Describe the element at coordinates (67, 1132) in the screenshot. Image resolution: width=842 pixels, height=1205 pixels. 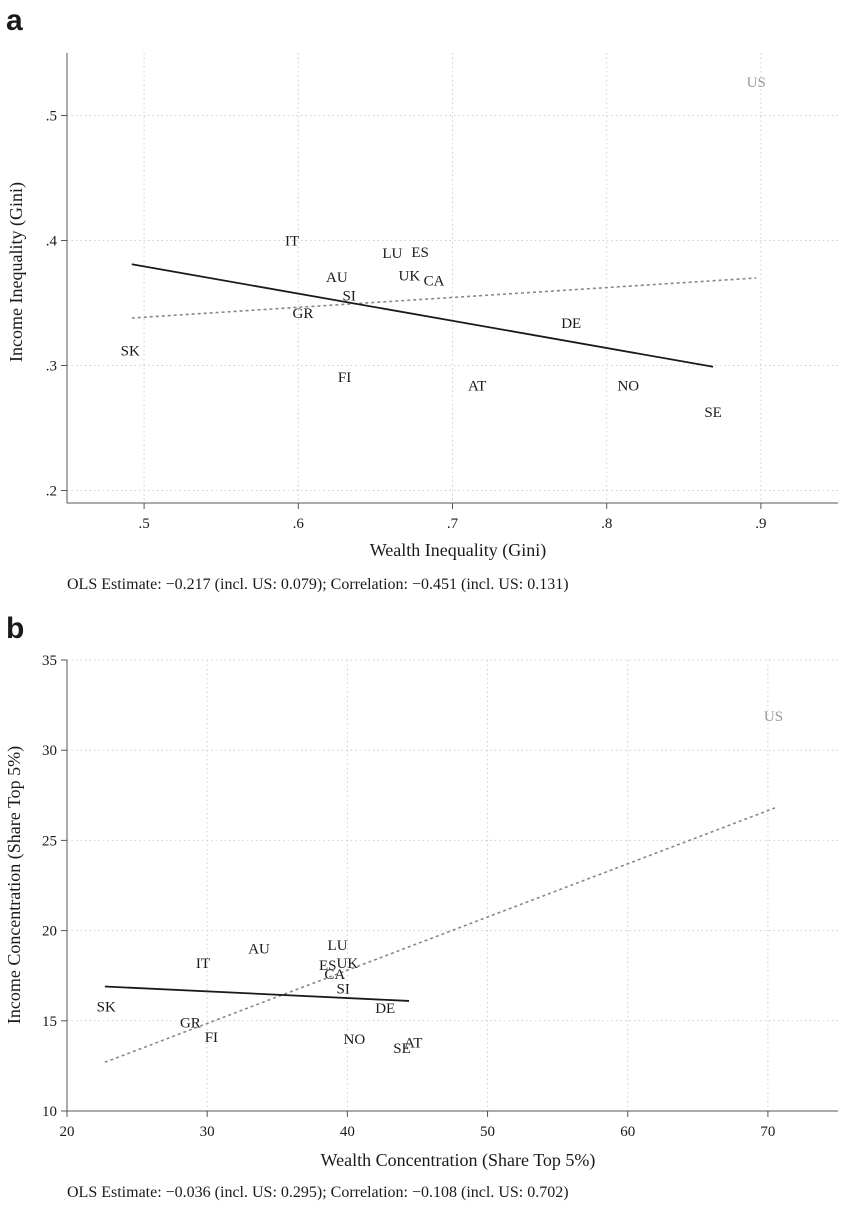
I see `x-tick-label: 20` at that location.